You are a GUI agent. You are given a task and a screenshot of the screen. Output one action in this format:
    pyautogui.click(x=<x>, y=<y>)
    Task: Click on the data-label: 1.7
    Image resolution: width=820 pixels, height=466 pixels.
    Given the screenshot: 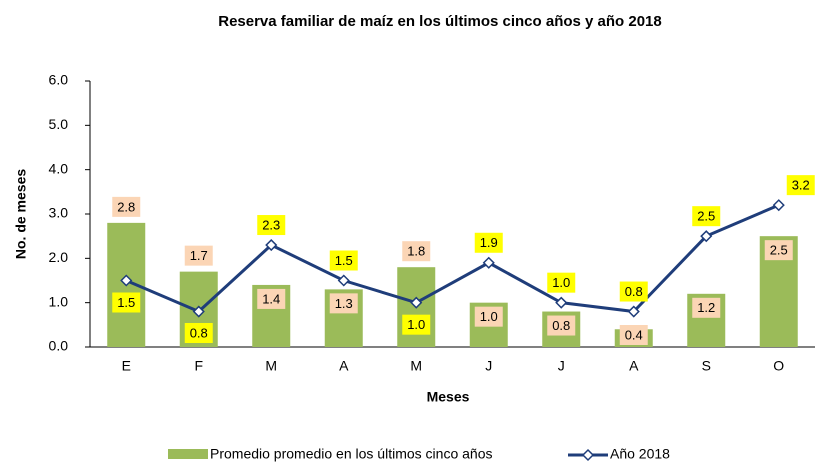 What is the action you would take?
    pyautogui.click(x=199, y=255)
    